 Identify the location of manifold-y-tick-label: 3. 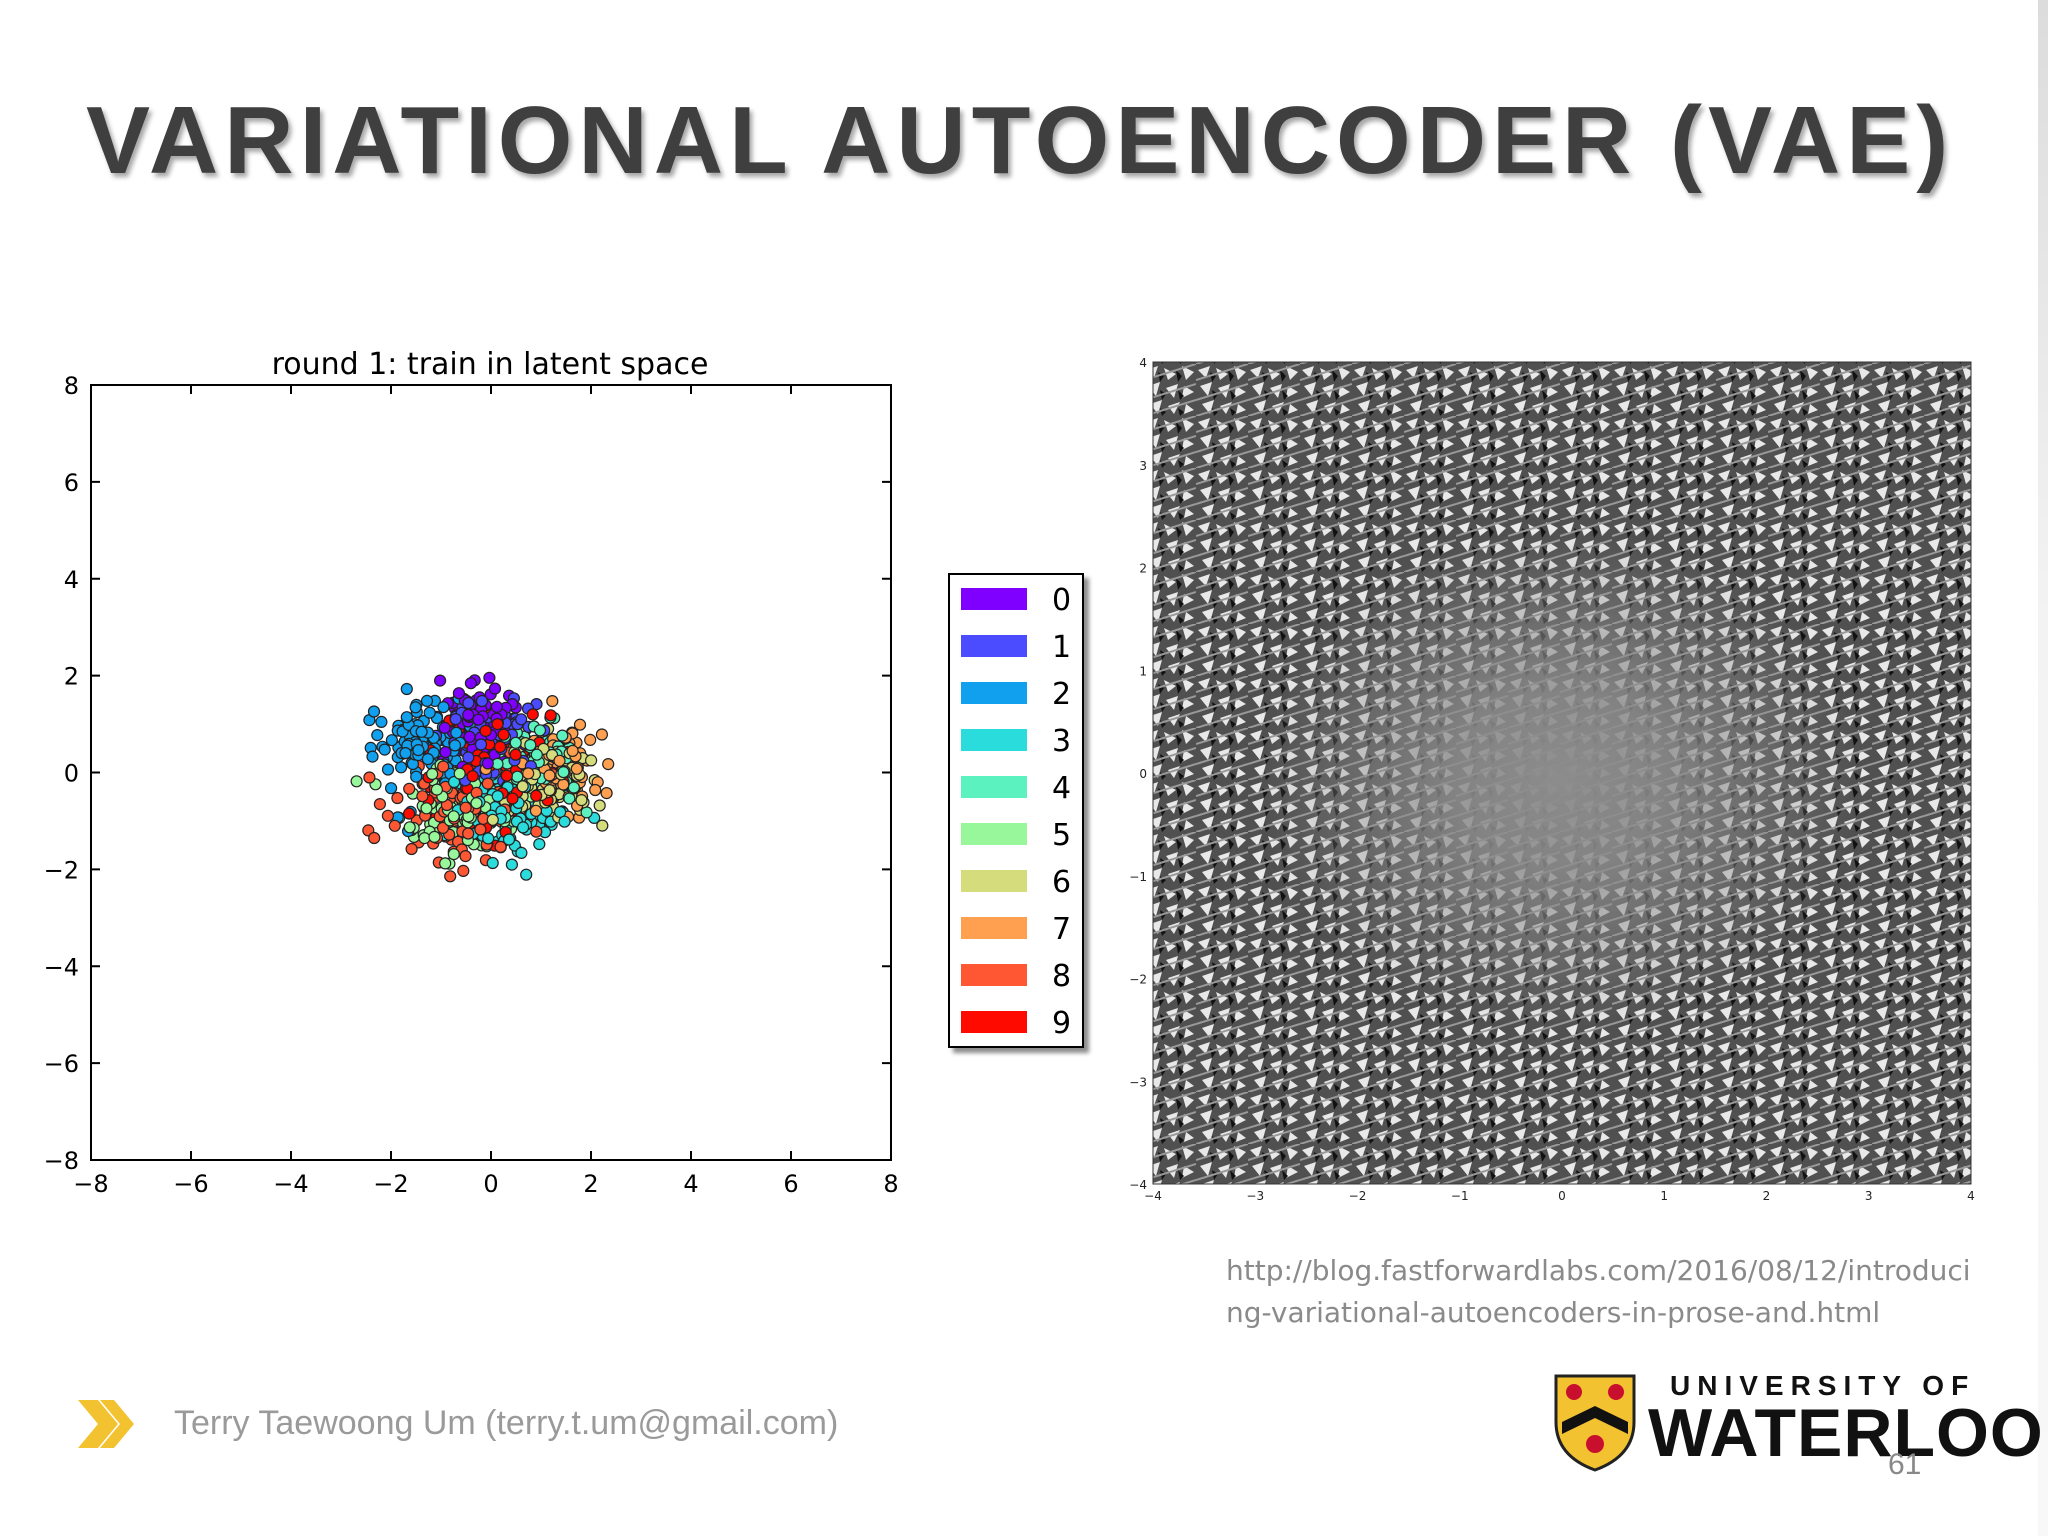
(1143, 466).